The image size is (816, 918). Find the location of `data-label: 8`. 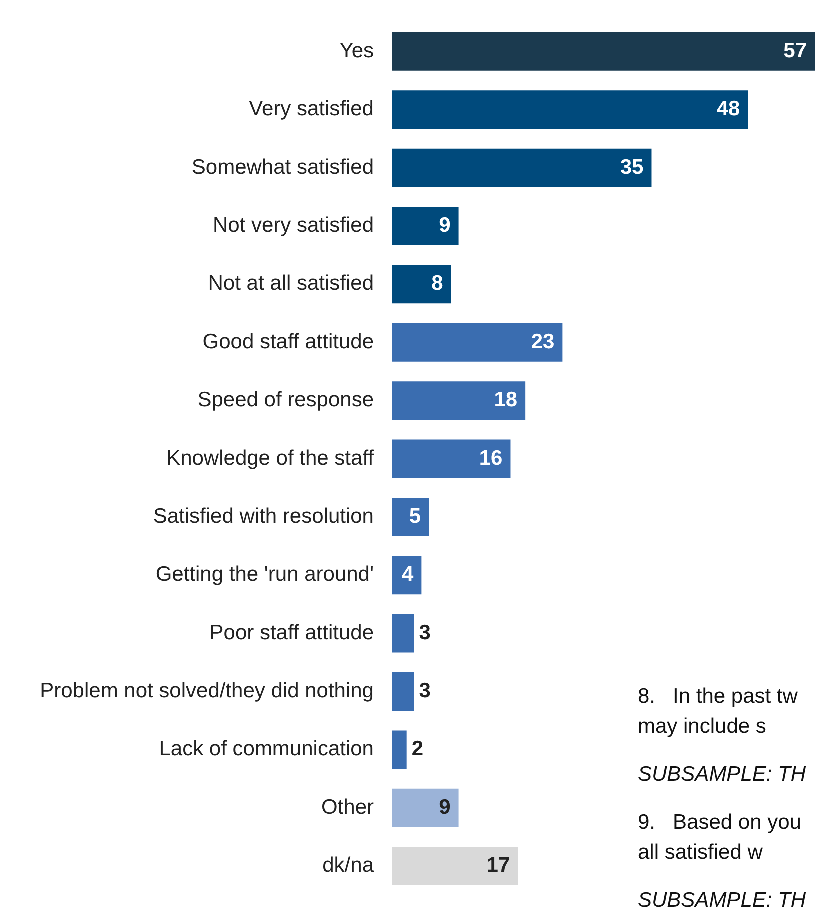

data-label: 8 is located at coordinates (438, 284).